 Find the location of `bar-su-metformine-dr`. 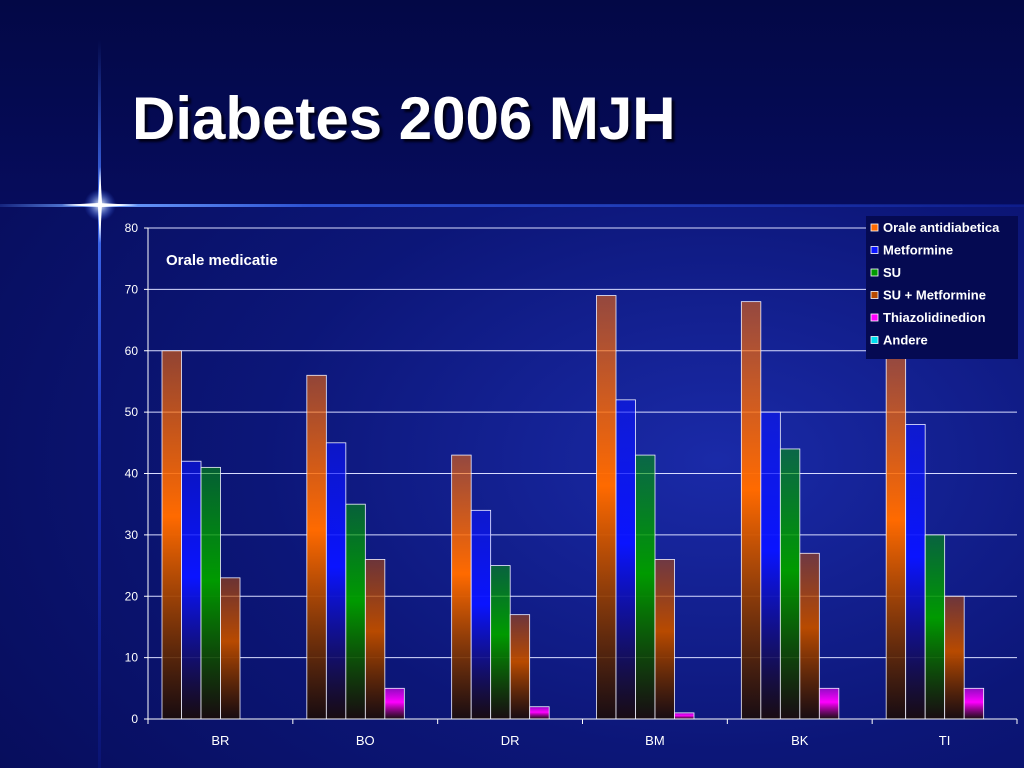

bar-su-metformine-dr is located at coordinates (520, 667).